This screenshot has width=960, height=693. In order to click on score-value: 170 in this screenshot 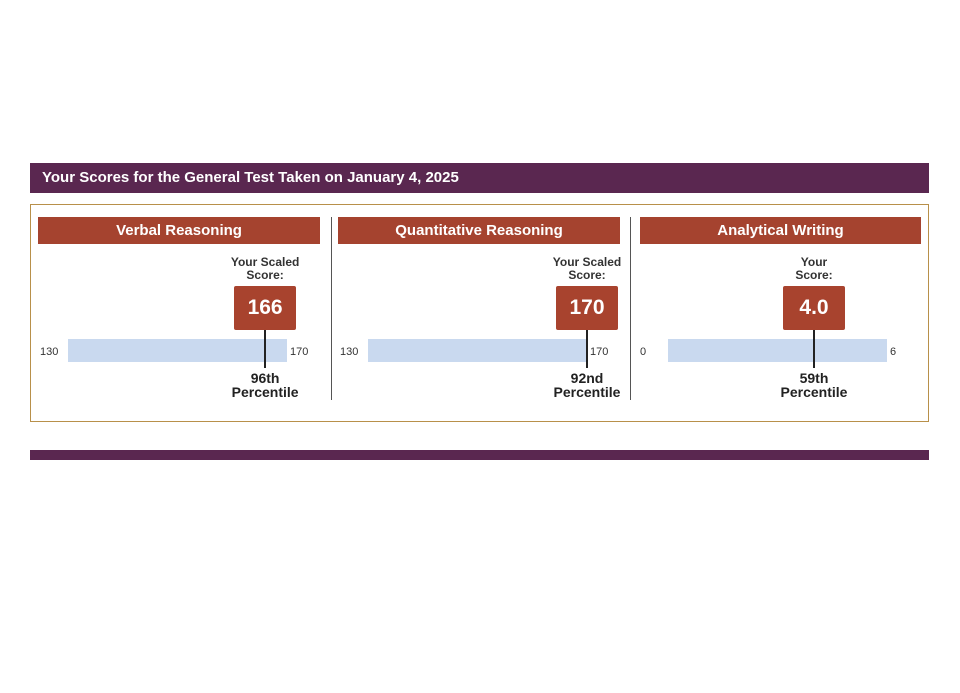, I will do `click(587, 308)`.